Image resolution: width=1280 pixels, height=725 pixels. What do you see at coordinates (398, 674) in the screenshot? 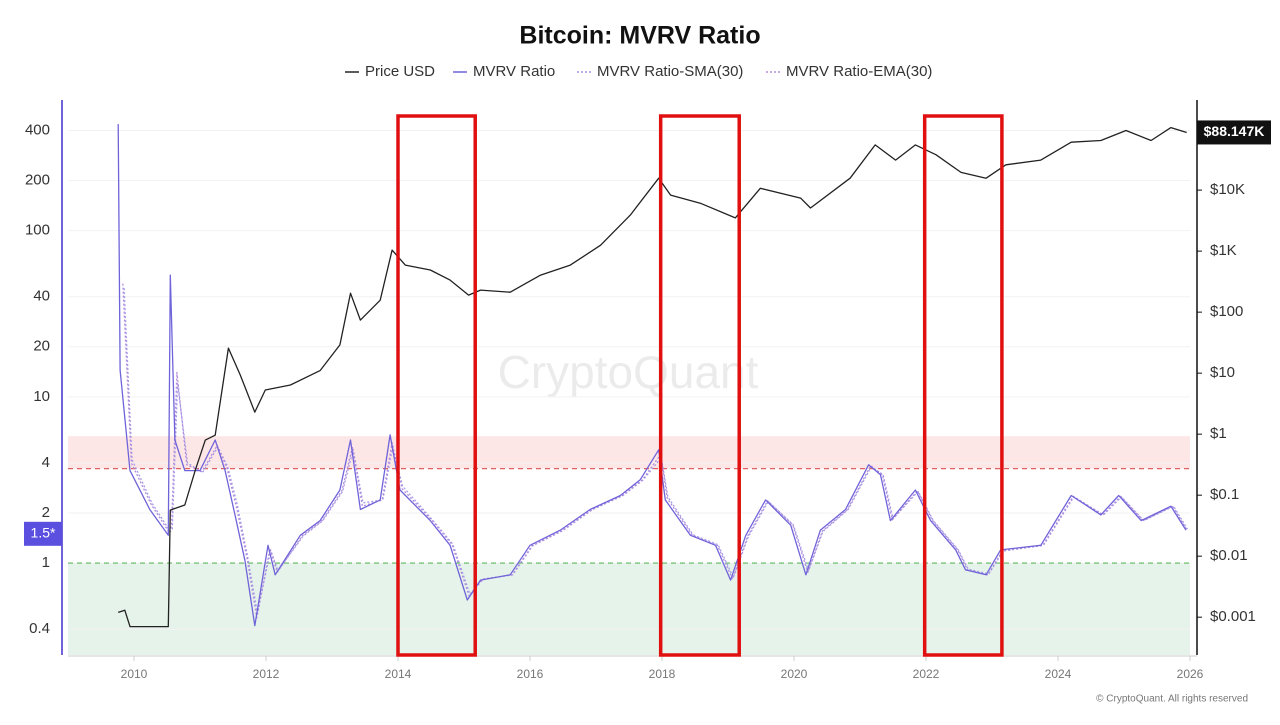
I see `x-tick-label: 2014` at bounding box center [398, 674].